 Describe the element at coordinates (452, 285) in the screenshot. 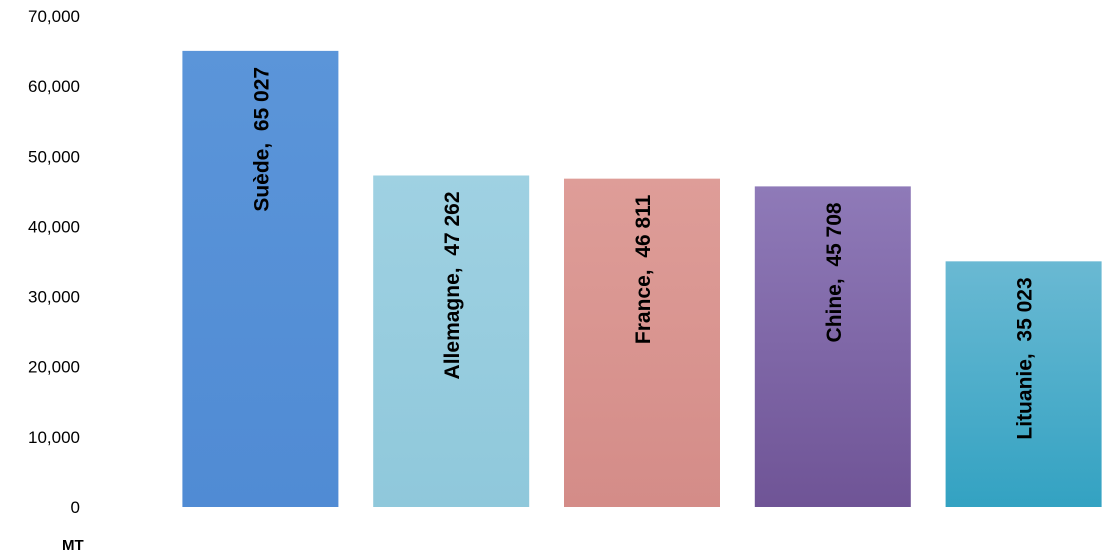

I see `bar-data-label: Allemagne, 47 262` at that location.